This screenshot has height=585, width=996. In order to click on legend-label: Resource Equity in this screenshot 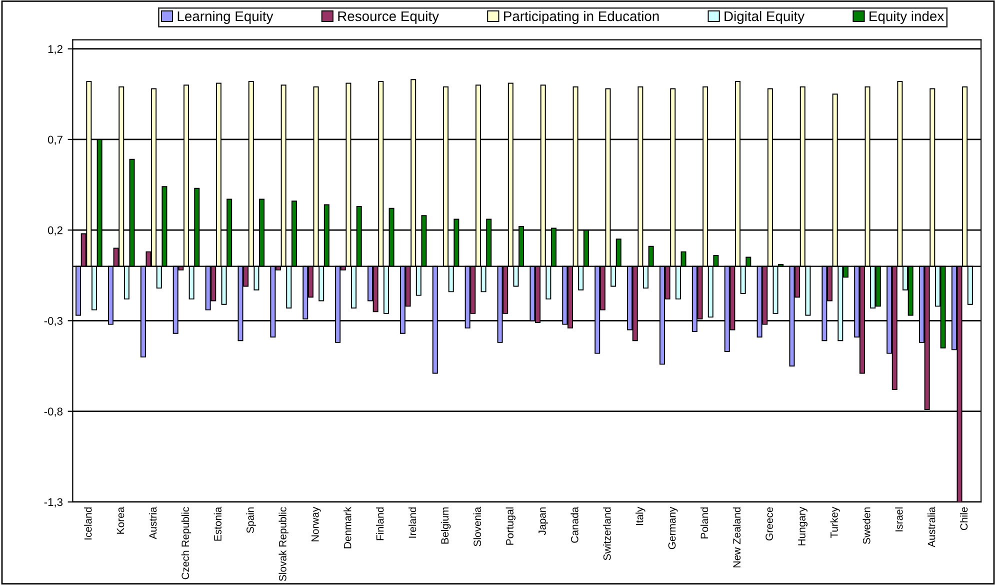, I will do `click(388, 17)`.